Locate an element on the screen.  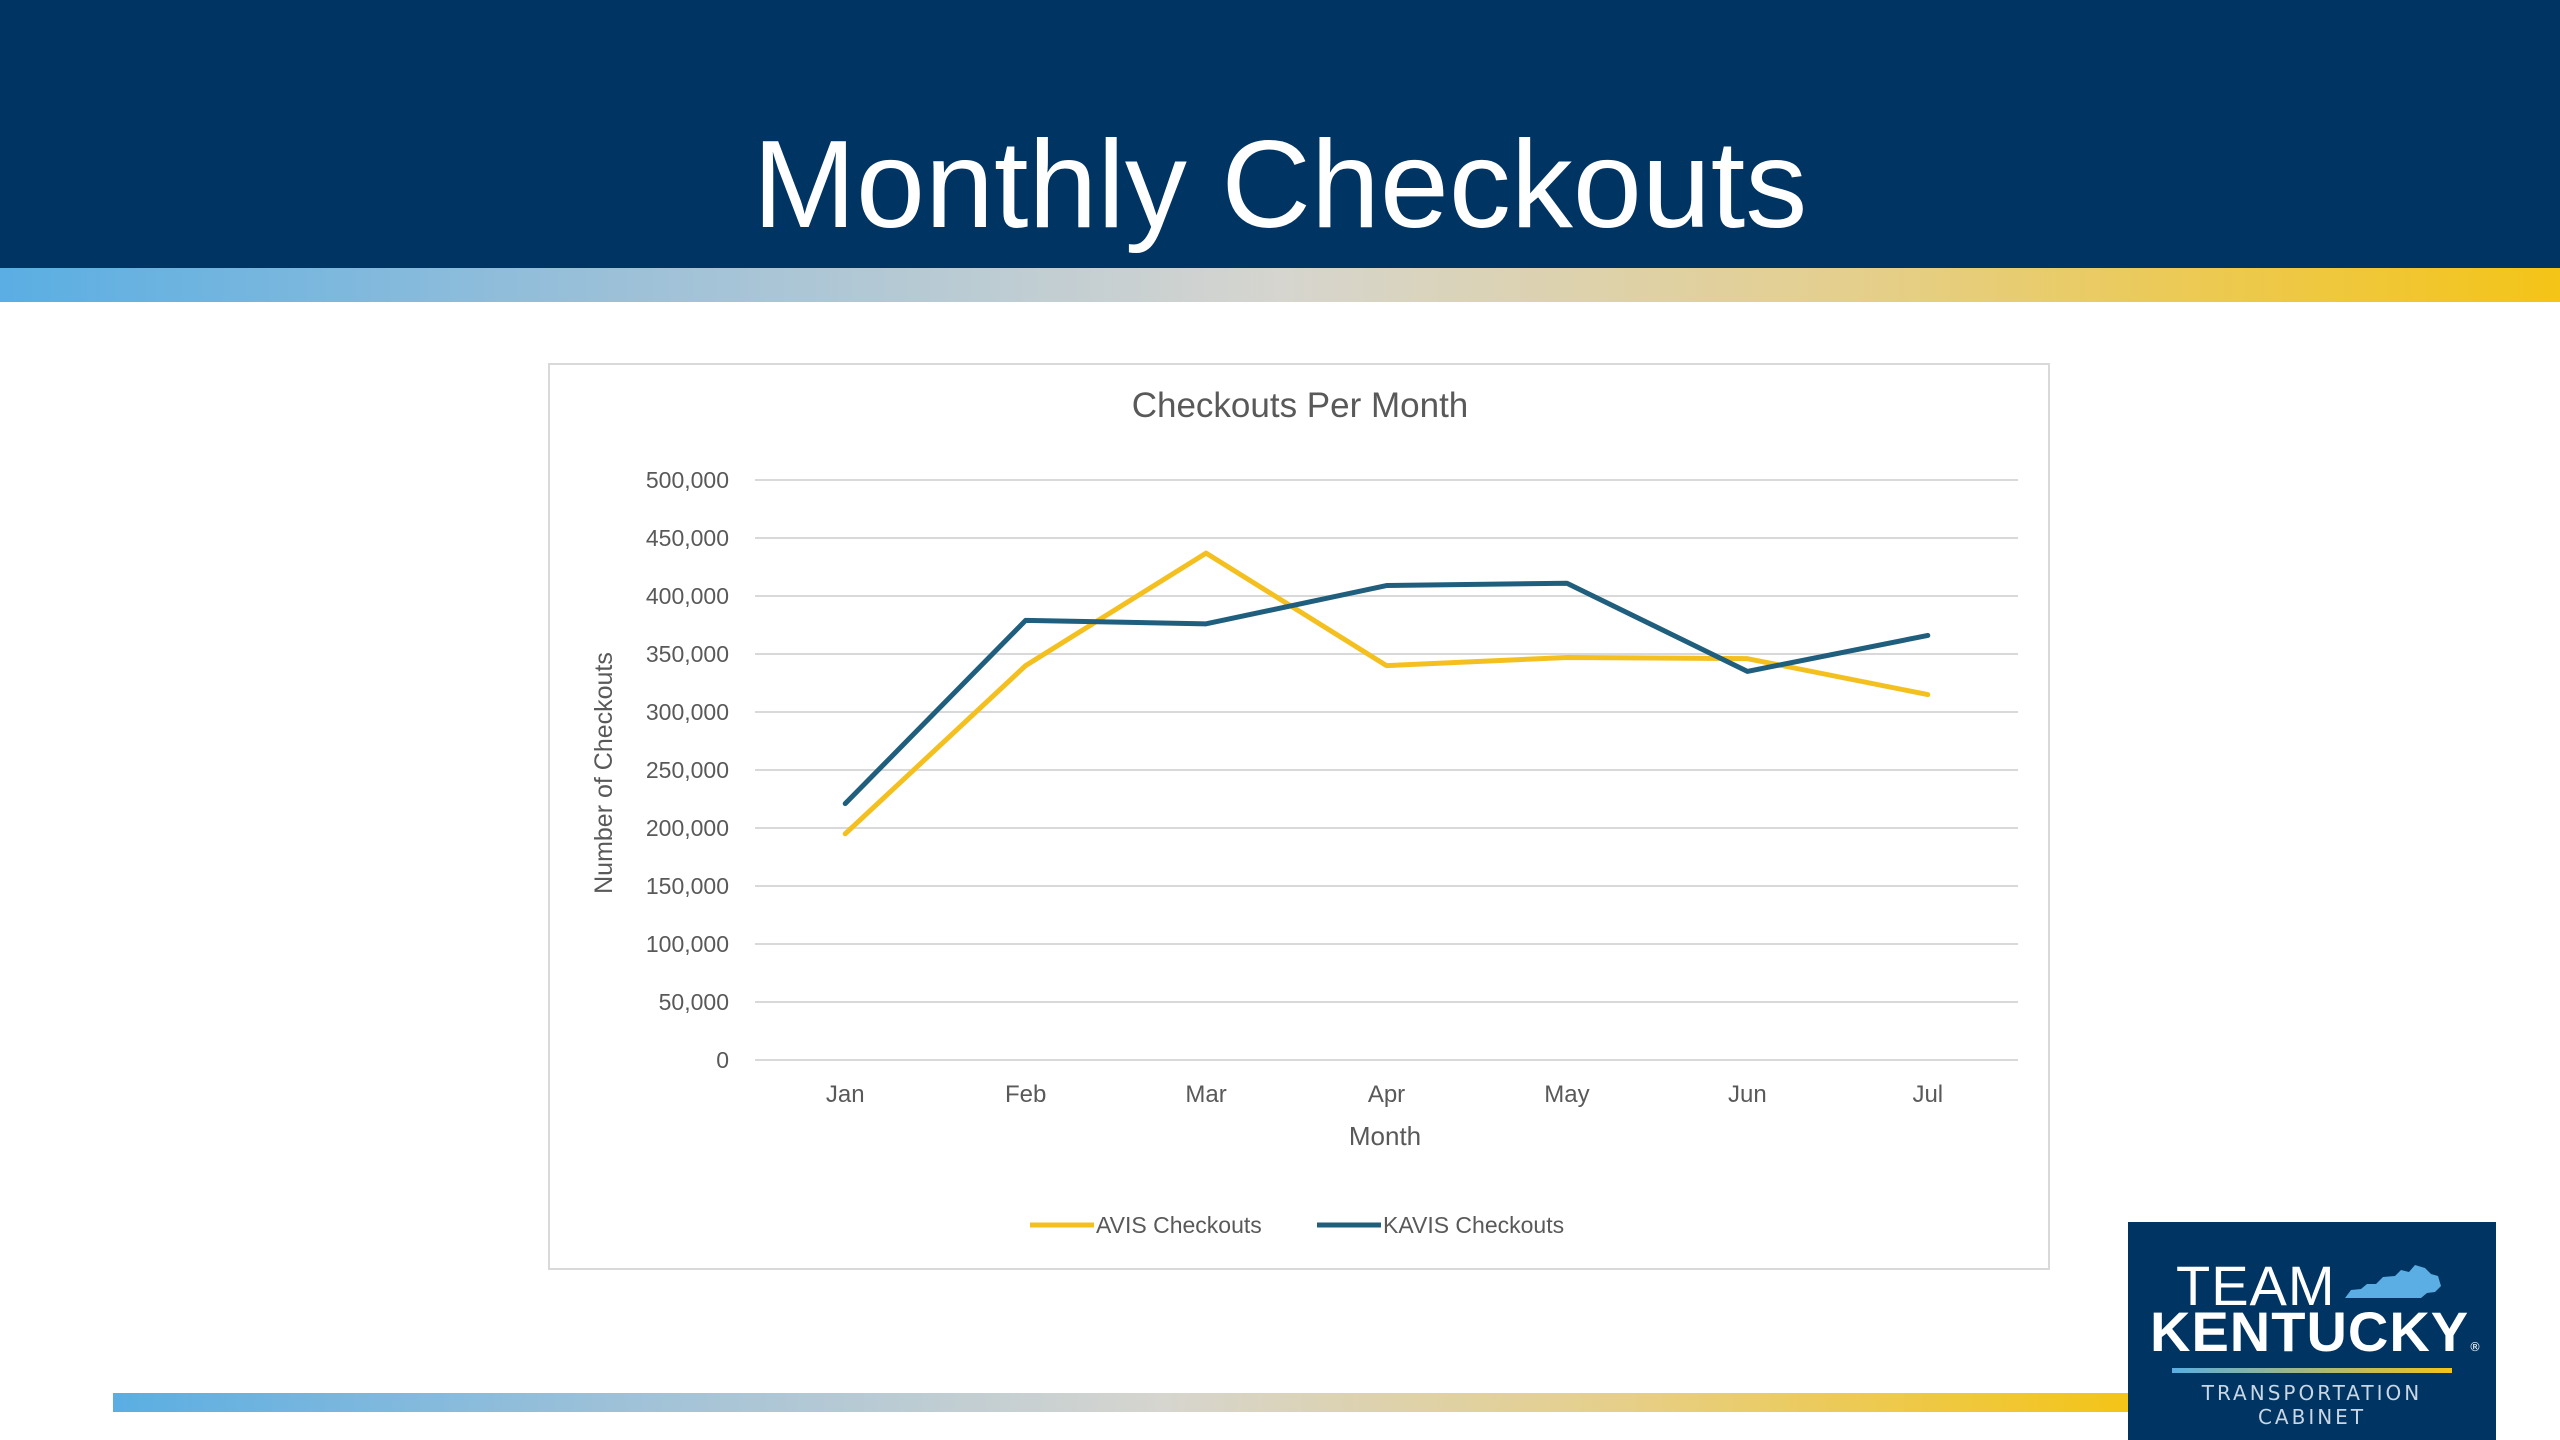
legend-label: AVIS Checkouts is located at coordinates (1179, 1225).